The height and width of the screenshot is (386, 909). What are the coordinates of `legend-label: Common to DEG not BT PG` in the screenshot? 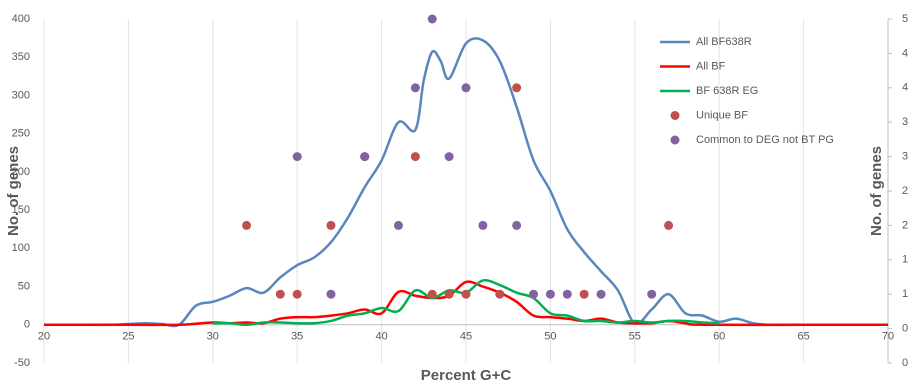 It's located at (765, 140).